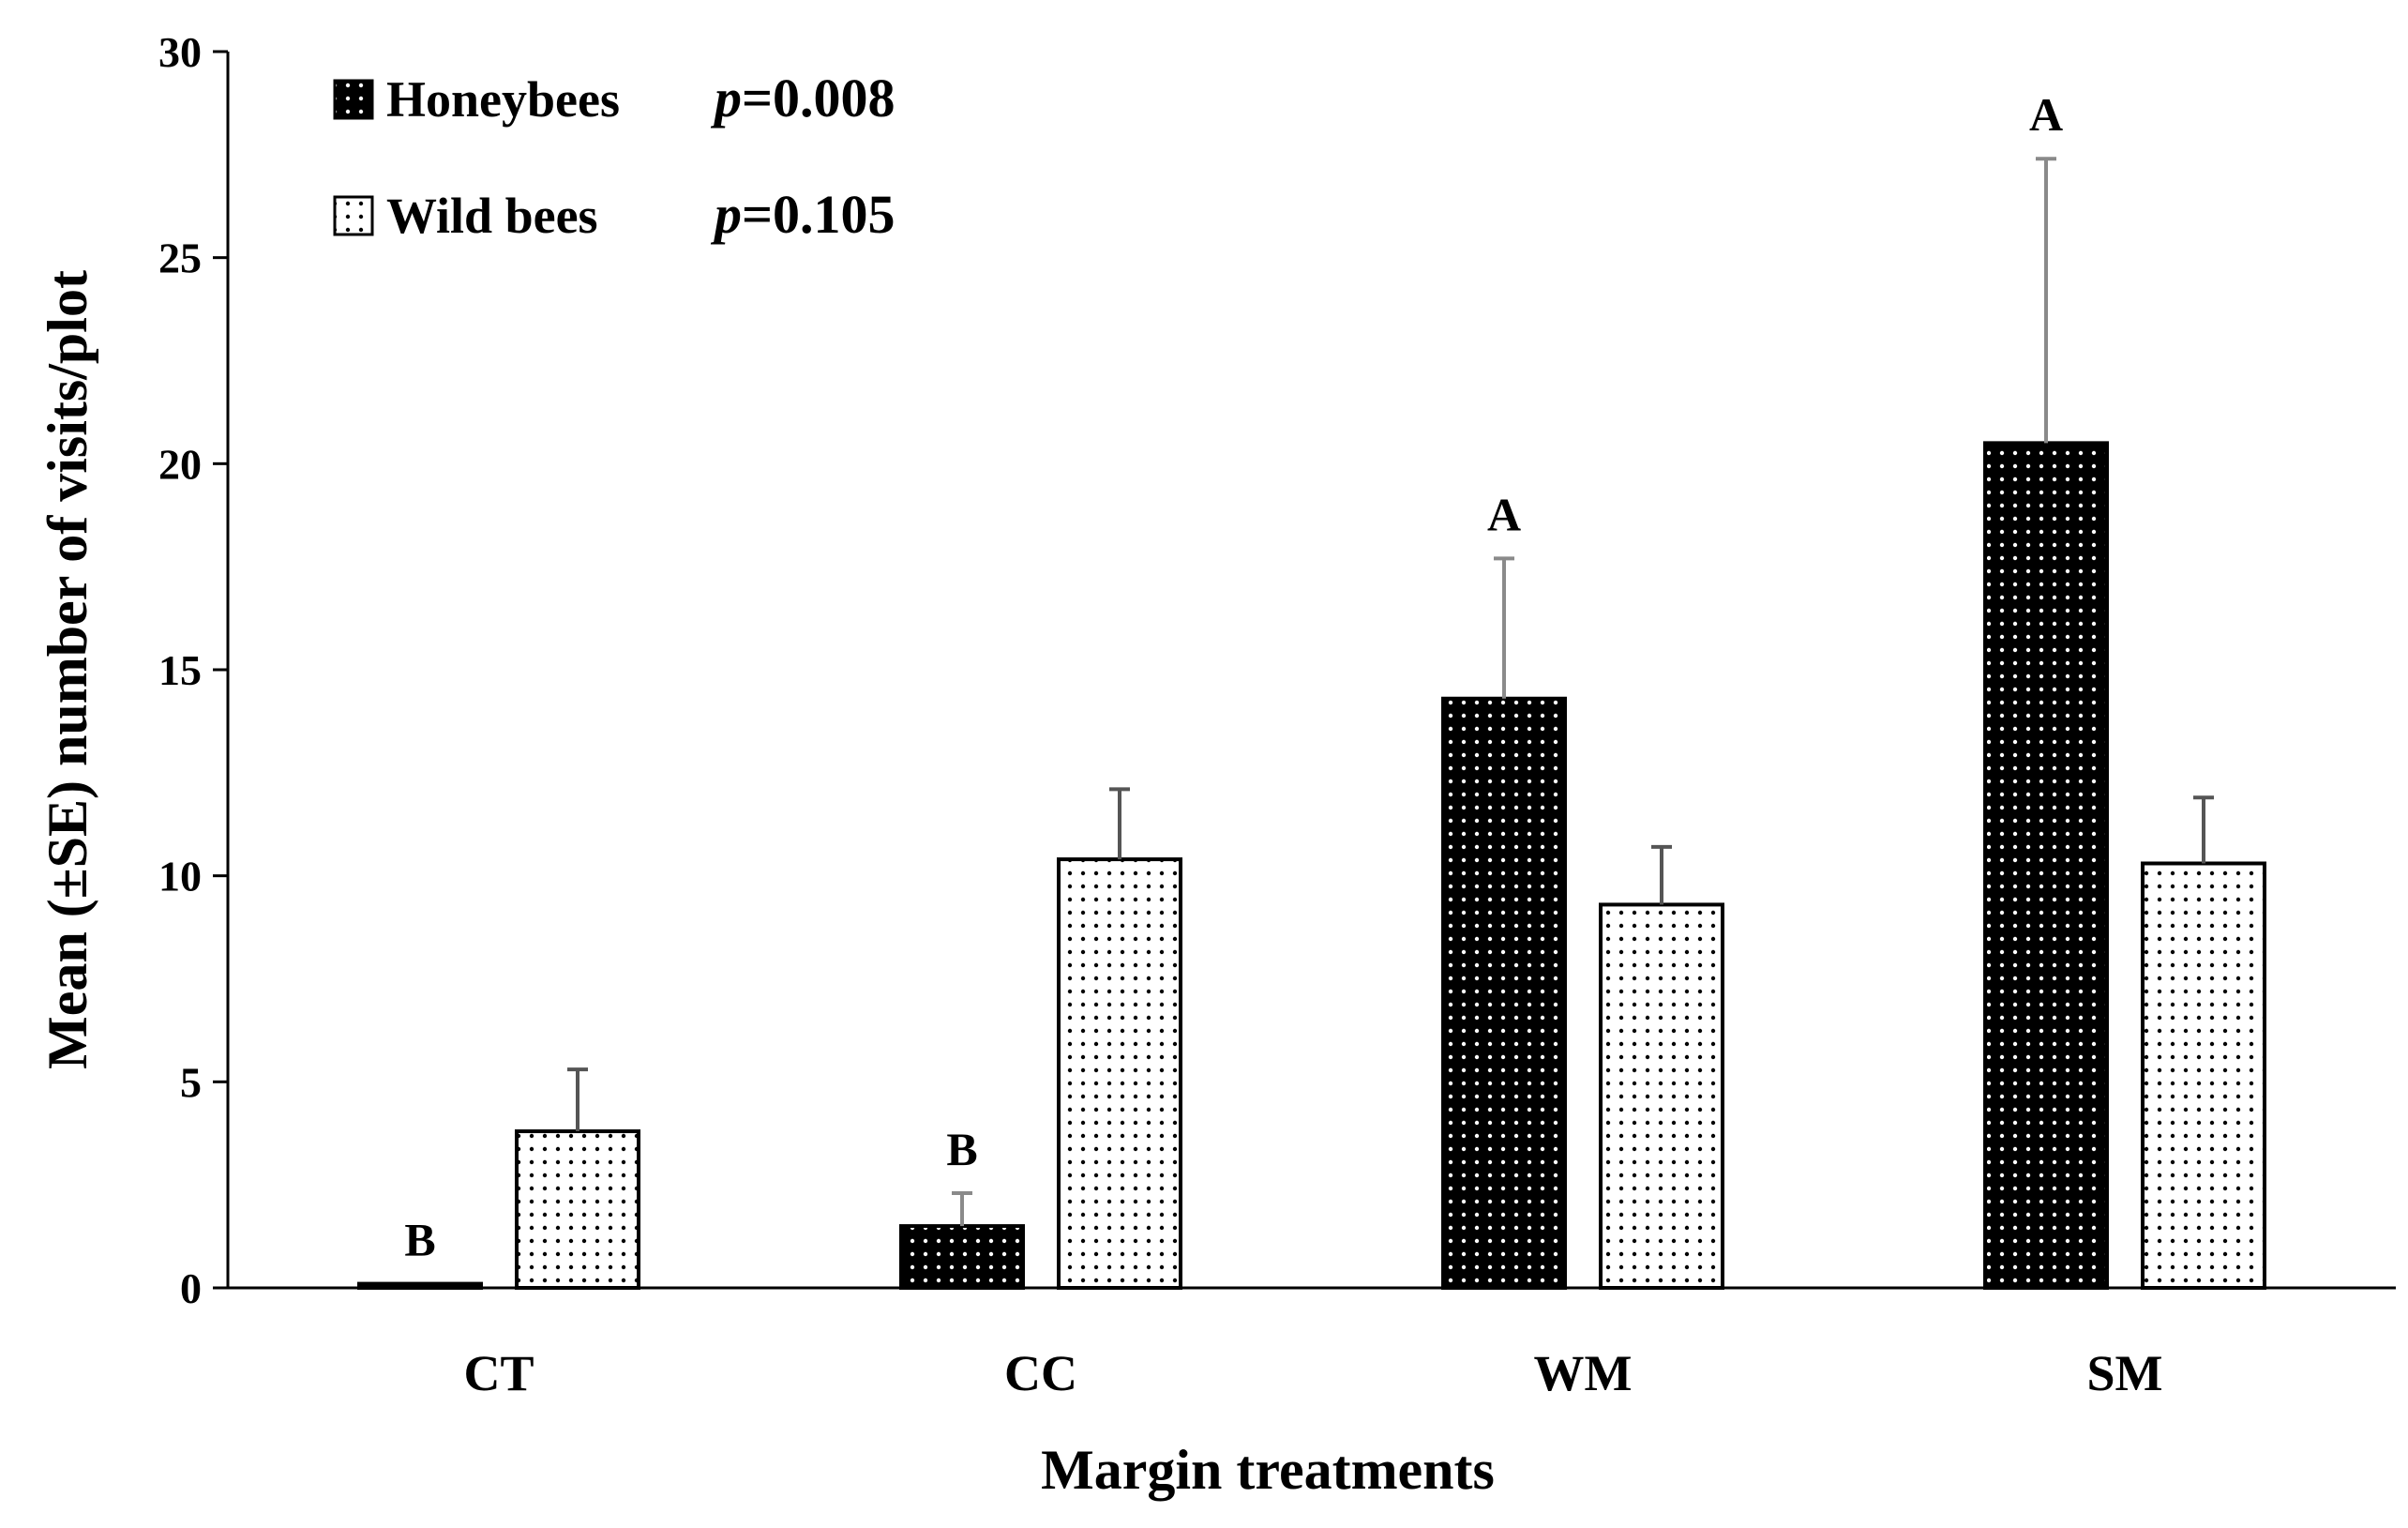  Describe the element at coordinates (614, 156) in the screenshot. I see `legend: Honeybees p=0.008 Wild bees p=0.105` at that location.